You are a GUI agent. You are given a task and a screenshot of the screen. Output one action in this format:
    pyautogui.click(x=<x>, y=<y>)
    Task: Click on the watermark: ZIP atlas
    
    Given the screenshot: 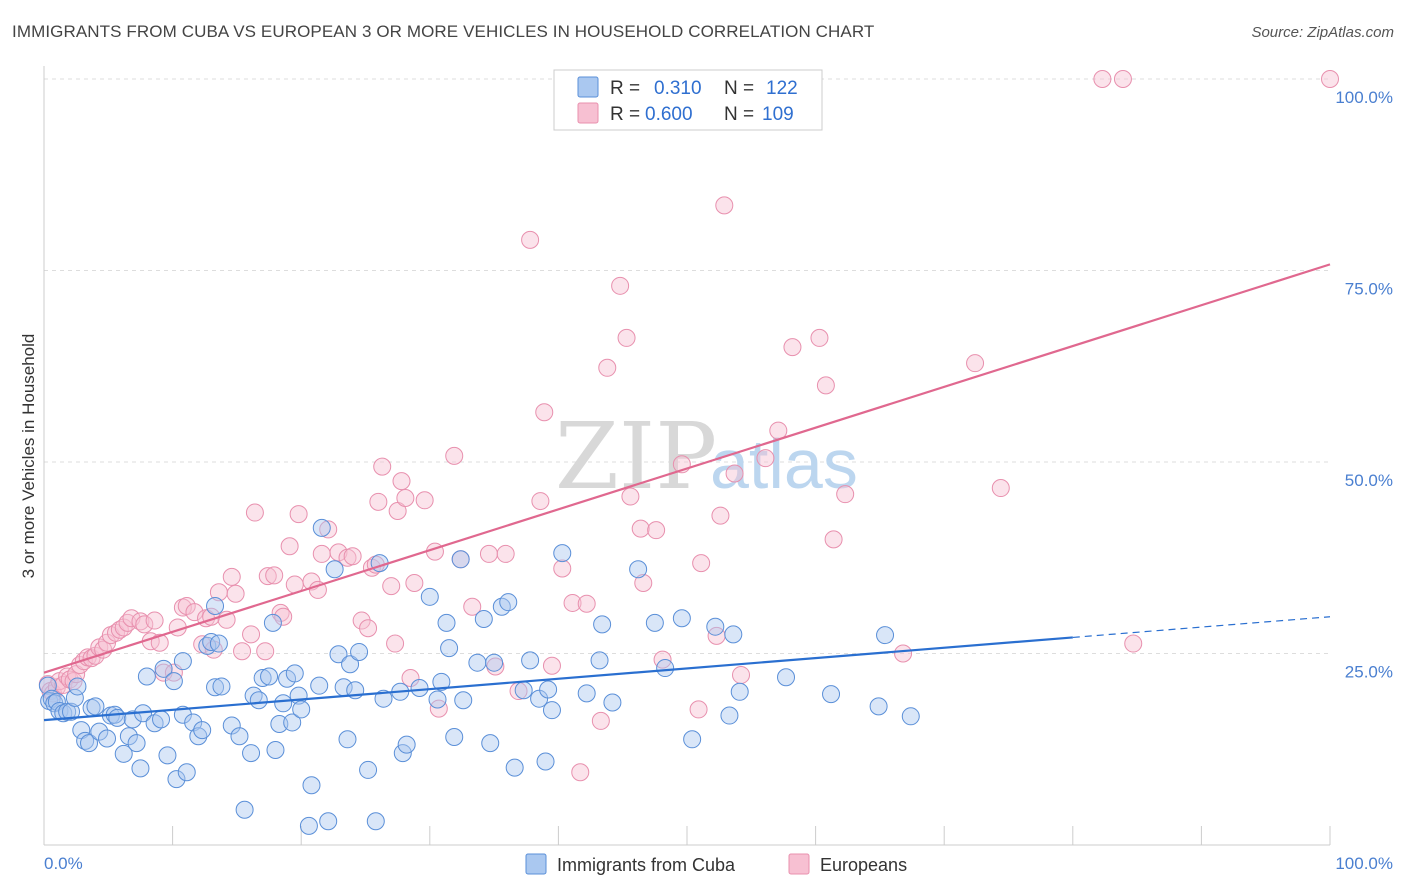 What is the action you would take?
    pyautogui.click(x=706, y=456)
    